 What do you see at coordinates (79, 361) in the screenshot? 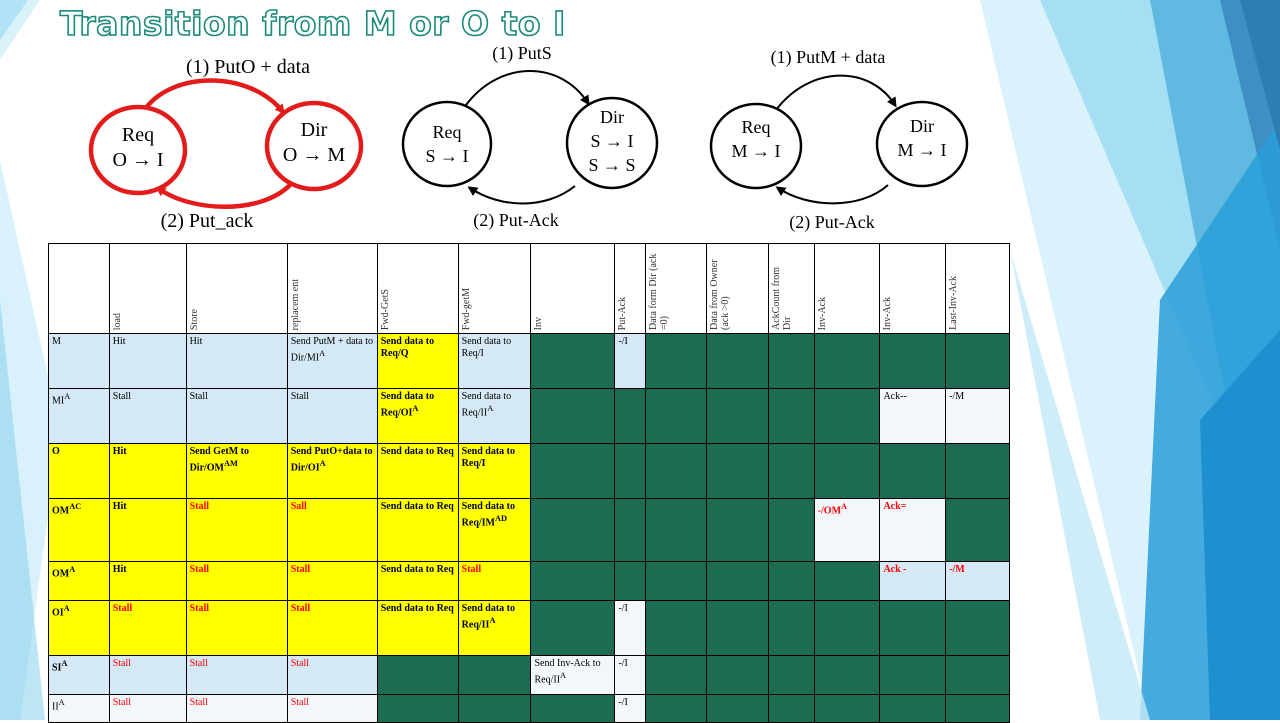
I see `cell-state: M` at bounding box center [79, 361].